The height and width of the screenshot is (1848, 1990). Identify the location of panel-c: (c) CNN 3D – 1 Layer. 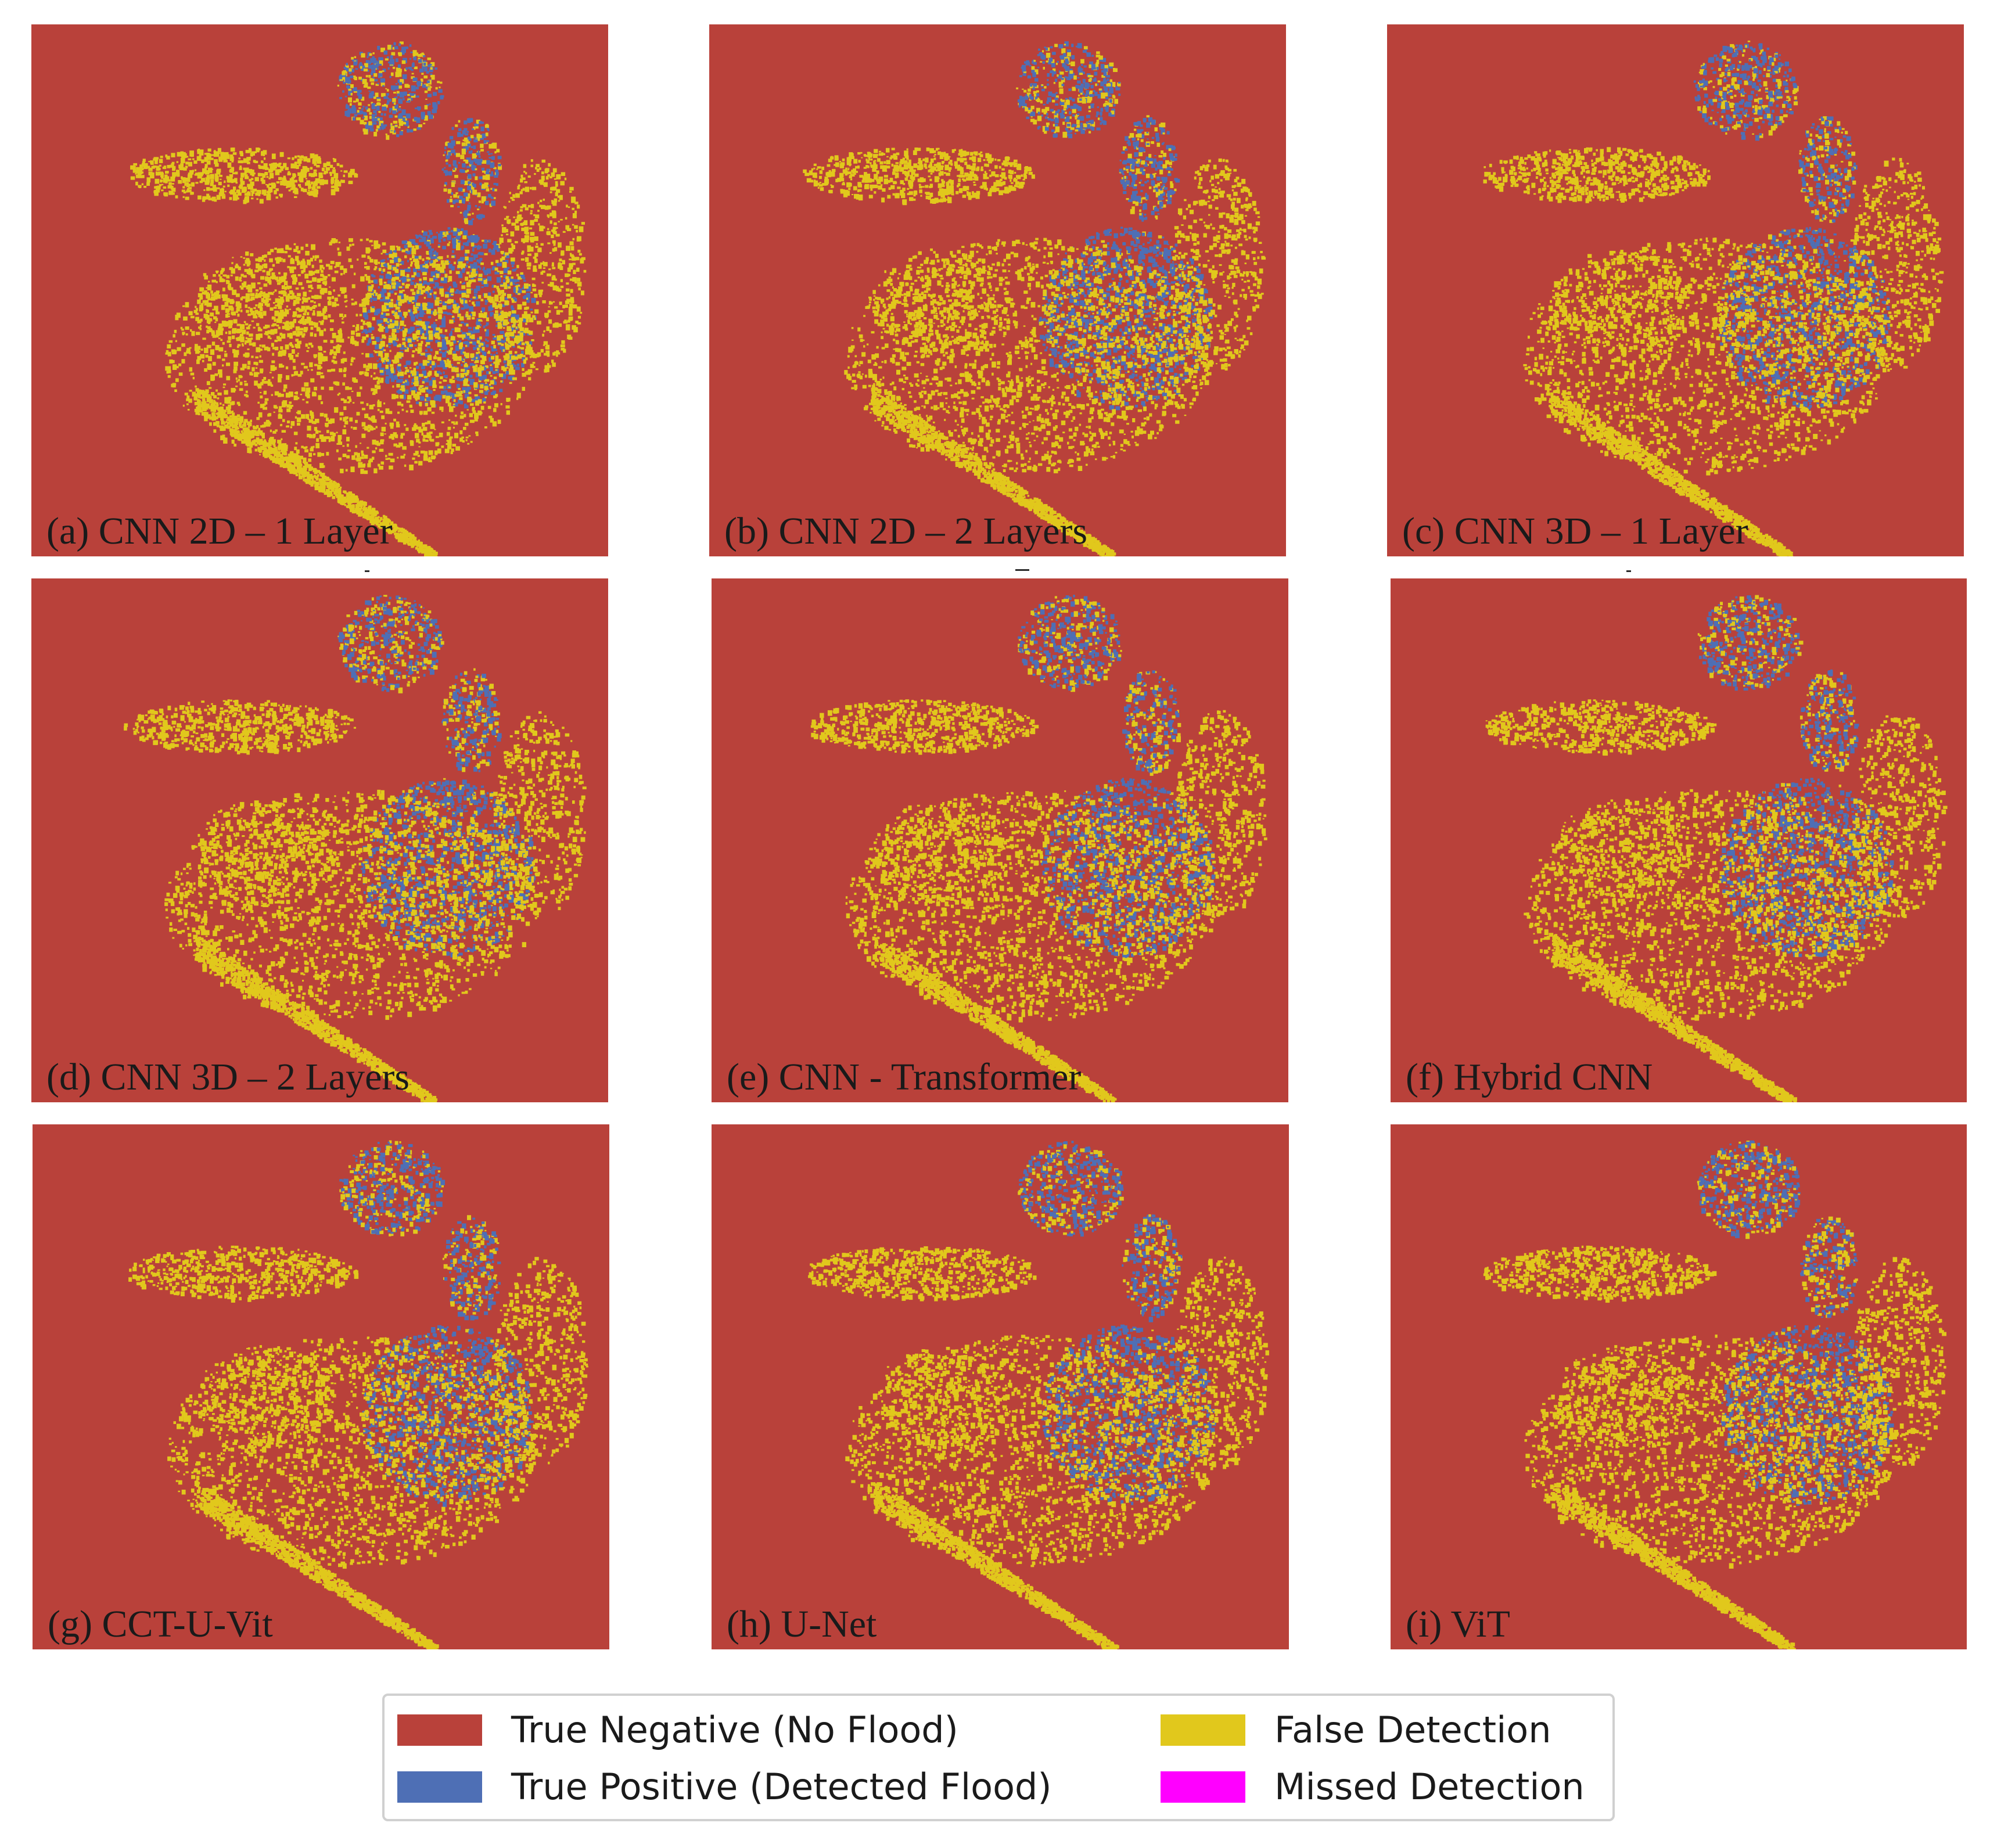
(1675, 290).